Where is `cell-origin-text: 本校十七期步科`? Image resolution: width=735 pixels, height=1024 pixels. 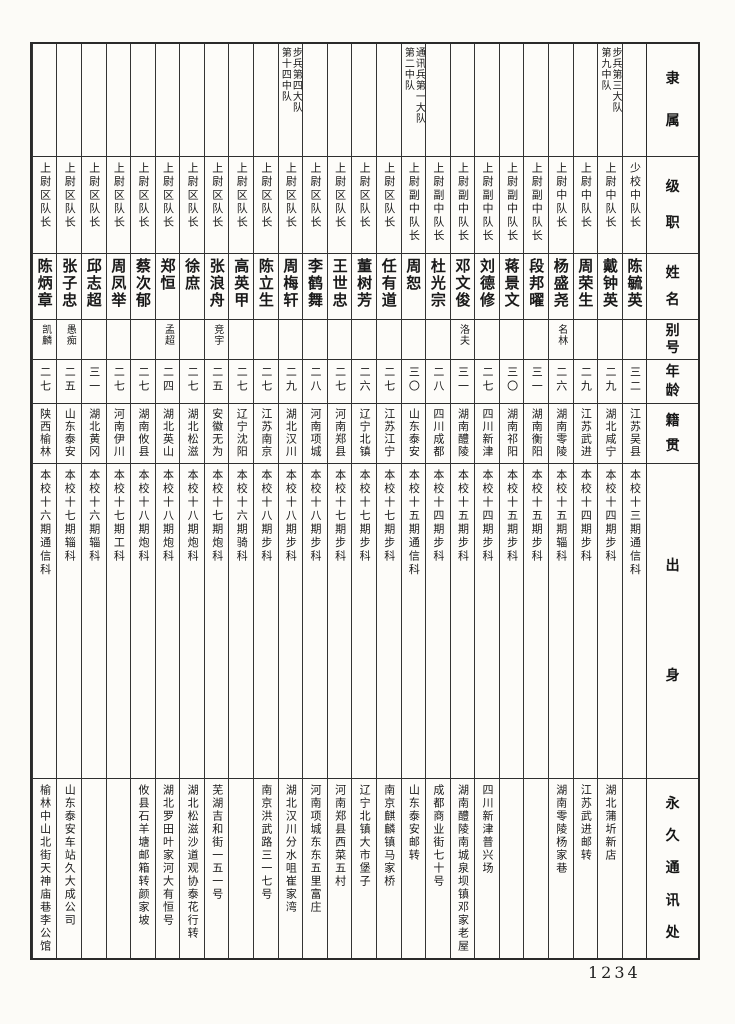
cell-origin-text: 本校十七期步科 is located at coordinates (365, 516).